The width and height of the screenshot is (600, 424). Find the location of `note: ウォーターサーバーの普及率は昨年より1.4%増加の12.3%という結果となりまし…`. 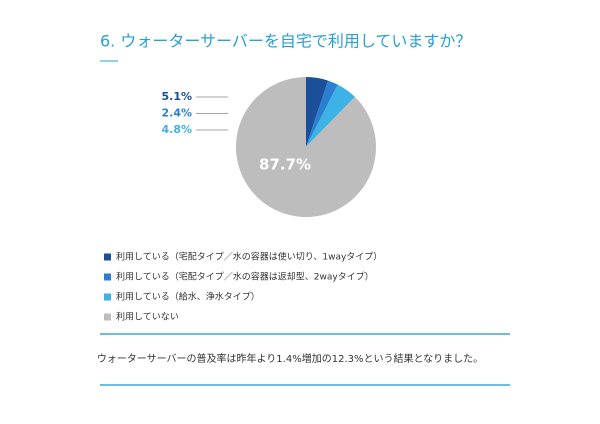

note: ウォーターサーバーの普及率は昨年より1.4%増加の12.3%という結果となりまし… is located at coordinates (290, 358).